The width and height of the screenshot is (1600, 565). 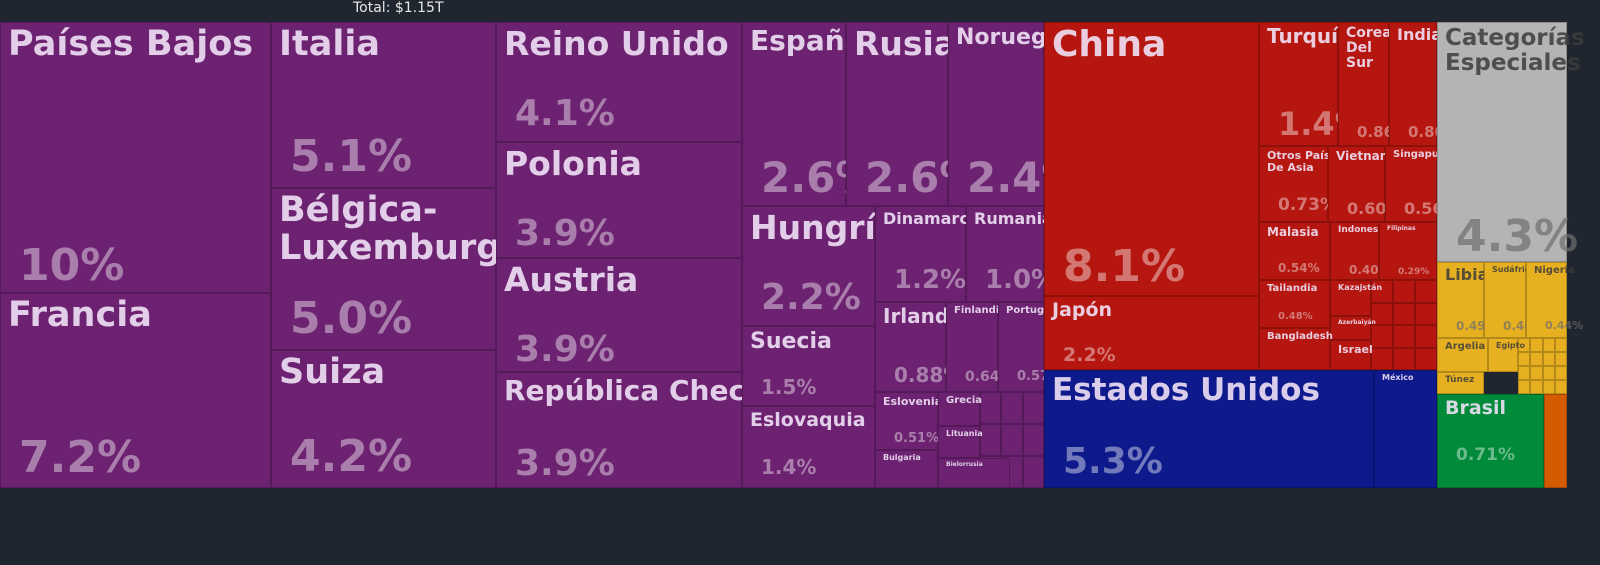 What do you see at coordinates (808, 366) in the screenshot?
I see `treemap-cell-suecia: Suecia 1.5%` at bounding box center [808, 366].